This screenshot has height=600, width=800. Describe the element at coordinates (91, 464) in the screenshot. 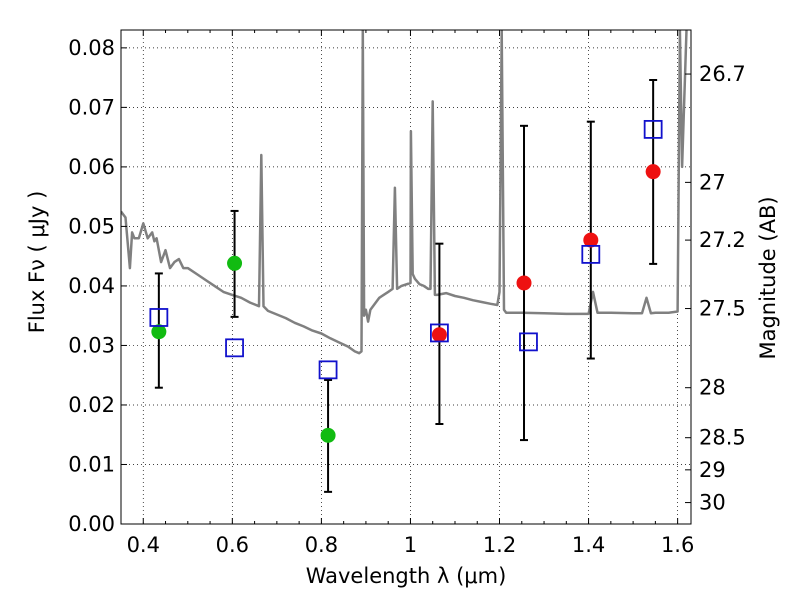

I see `y-tick-label: 0.01` at that location.